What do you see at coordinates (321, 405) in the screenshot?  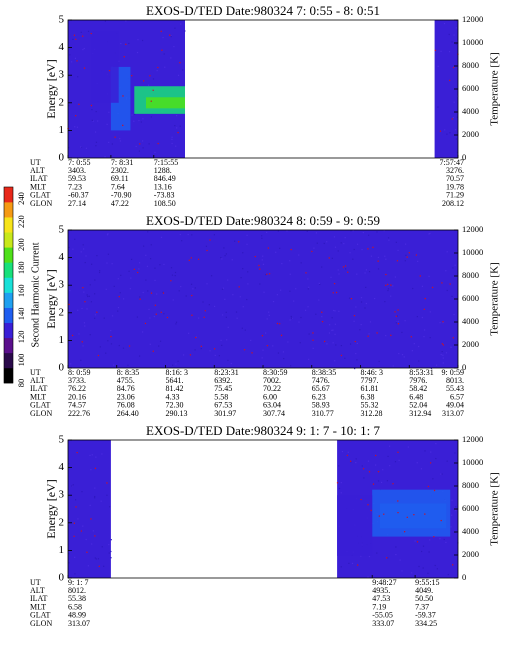 I see `orbit-value: 58.93` at bounding box center [321, 405].